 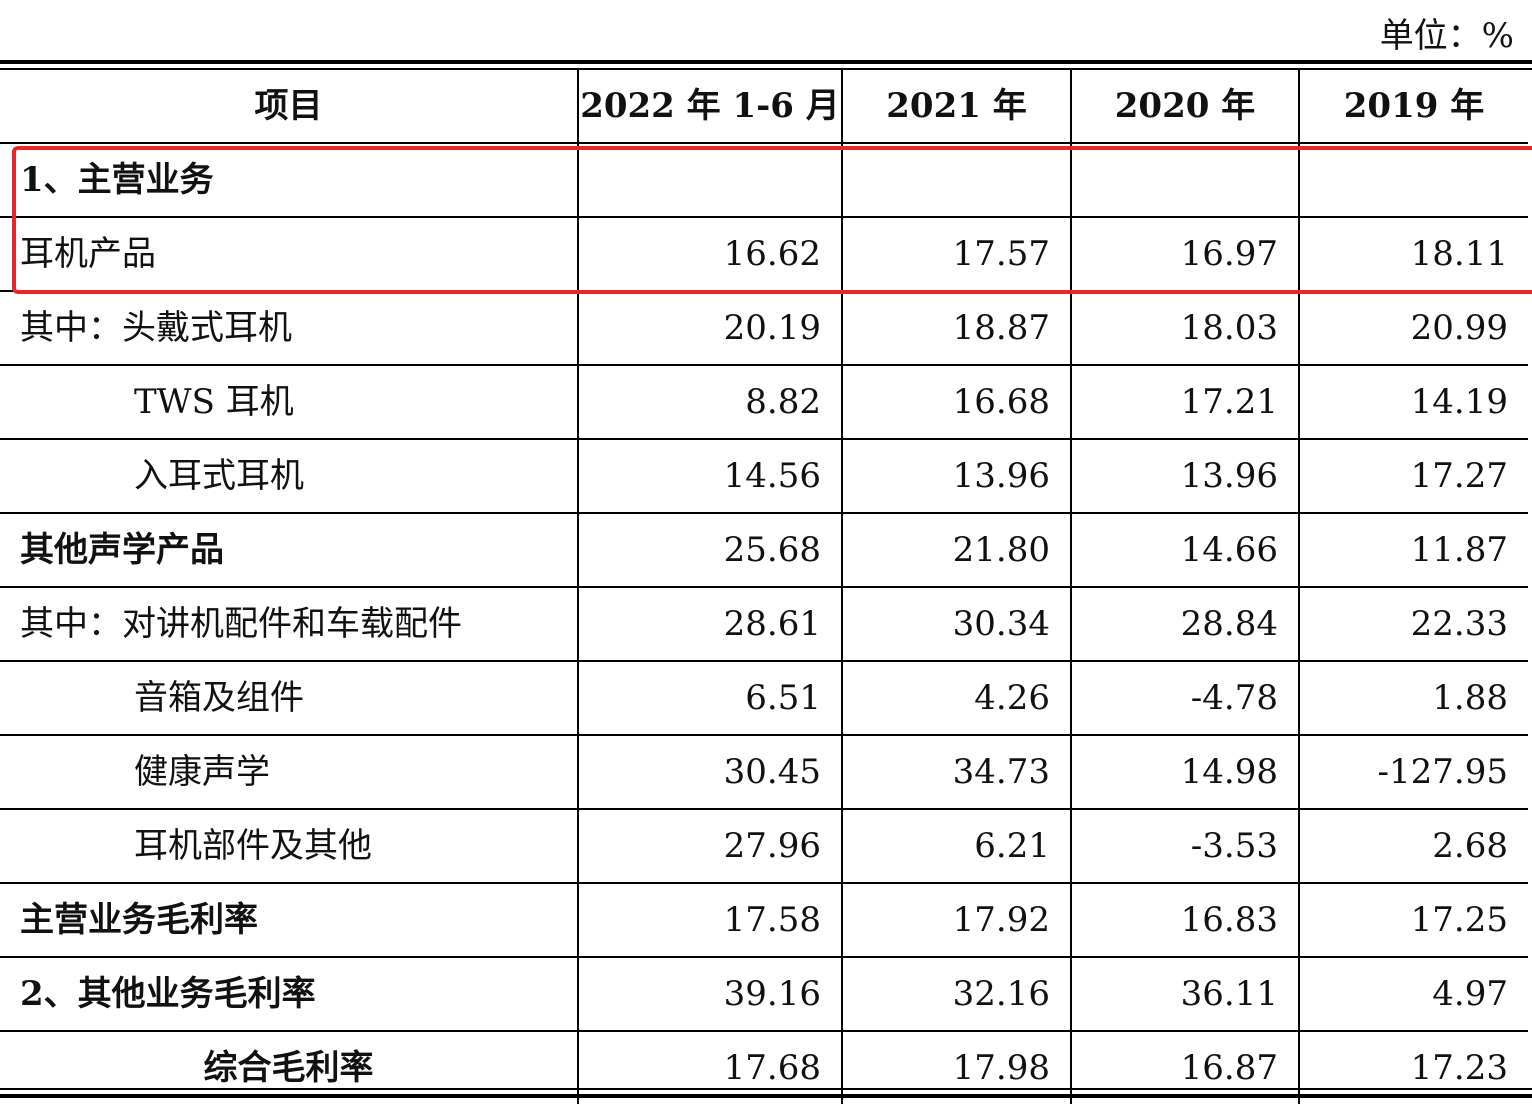 What do you see at coordinates (289, 402) in the screenshot?
I see `row-label: TWS 耳机` at bounding box center [289, 402].